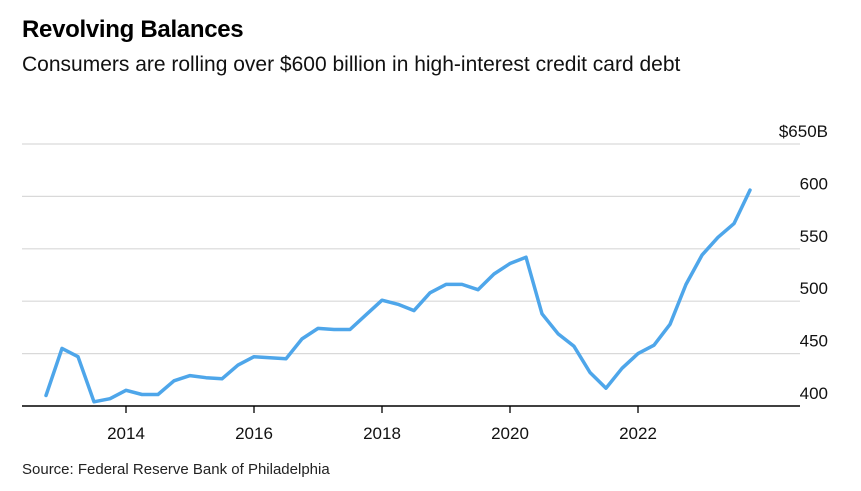 The width and height of the screenshot is (861, 491). I want to click on y-tick-label: 550, so click(814, 236).